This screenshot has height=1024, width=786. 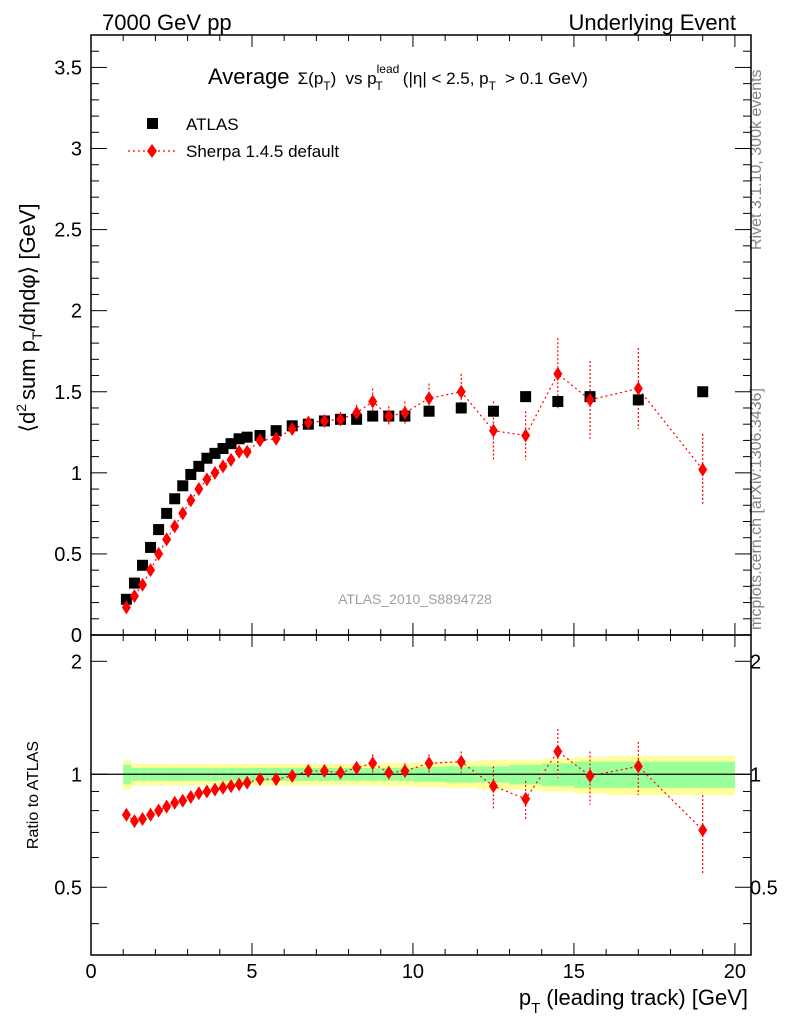 What do you see at coordinates (76, 662) in the screenshot?
I see `ratio-y-tick-label-left: 2` at bounding box center [76, 662].